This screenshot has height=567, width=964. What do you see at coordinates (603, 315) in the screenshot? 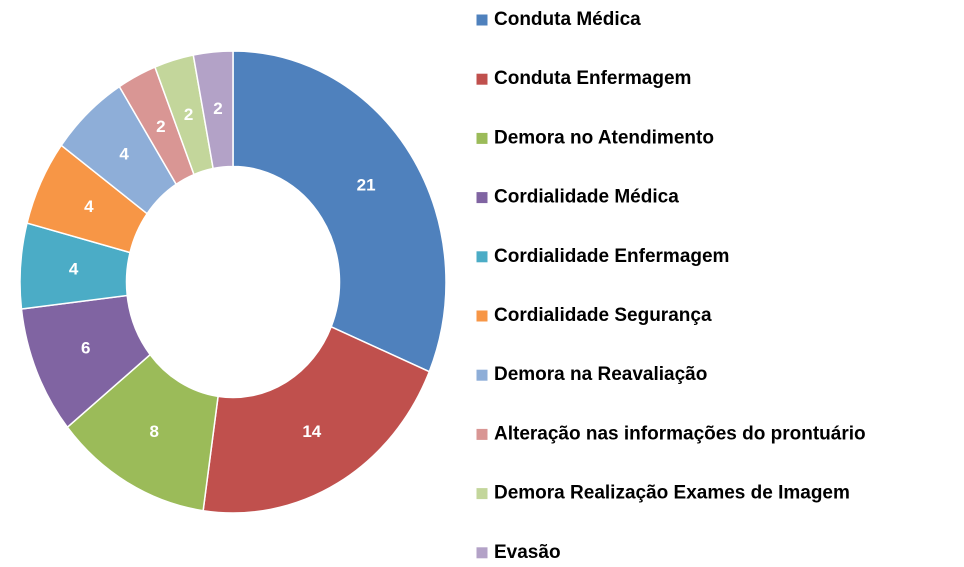
I see `legend-text: Cordialidade Segurança` at bounding box center [603, 315].